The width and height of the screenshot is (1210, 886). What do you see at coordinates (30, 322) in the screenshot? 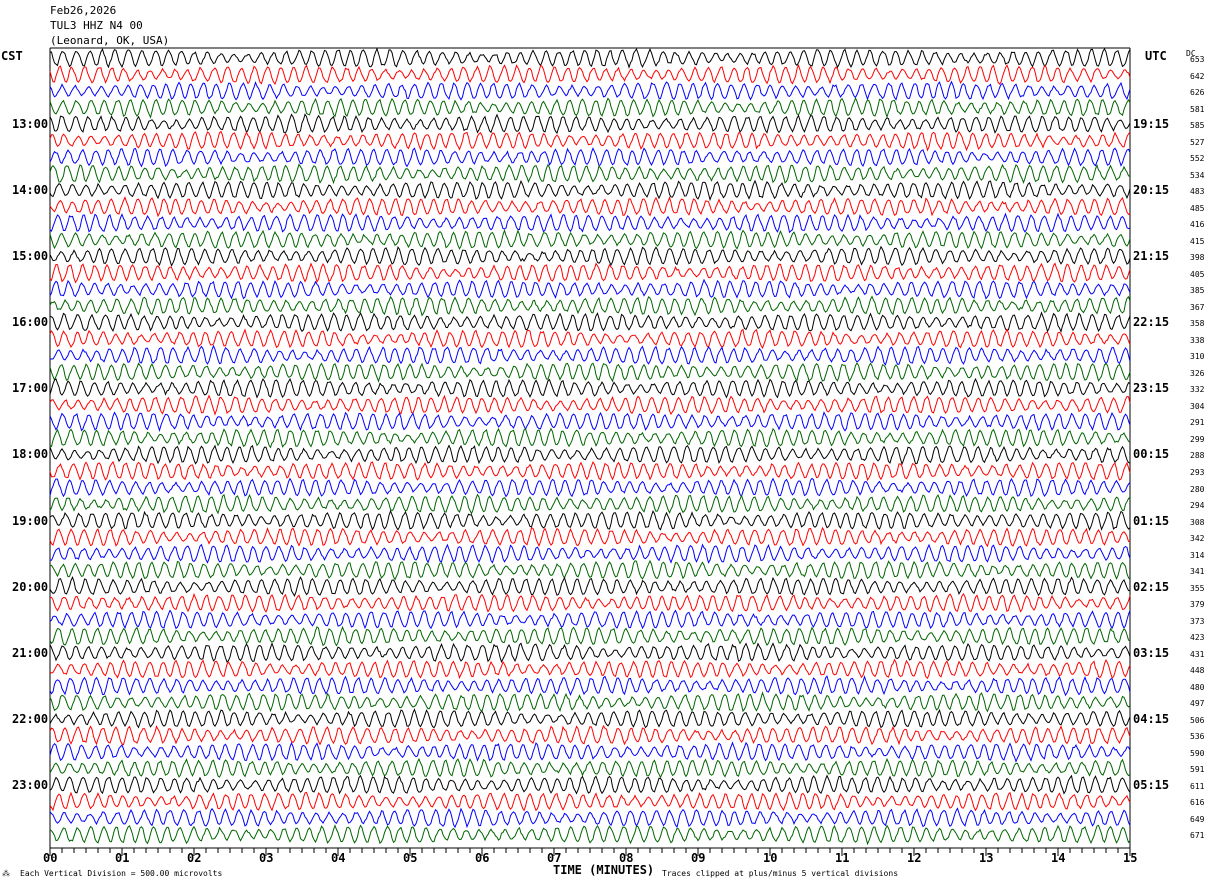
I see `cst-hour-label: 16:00` at bounding box center [30, 322].